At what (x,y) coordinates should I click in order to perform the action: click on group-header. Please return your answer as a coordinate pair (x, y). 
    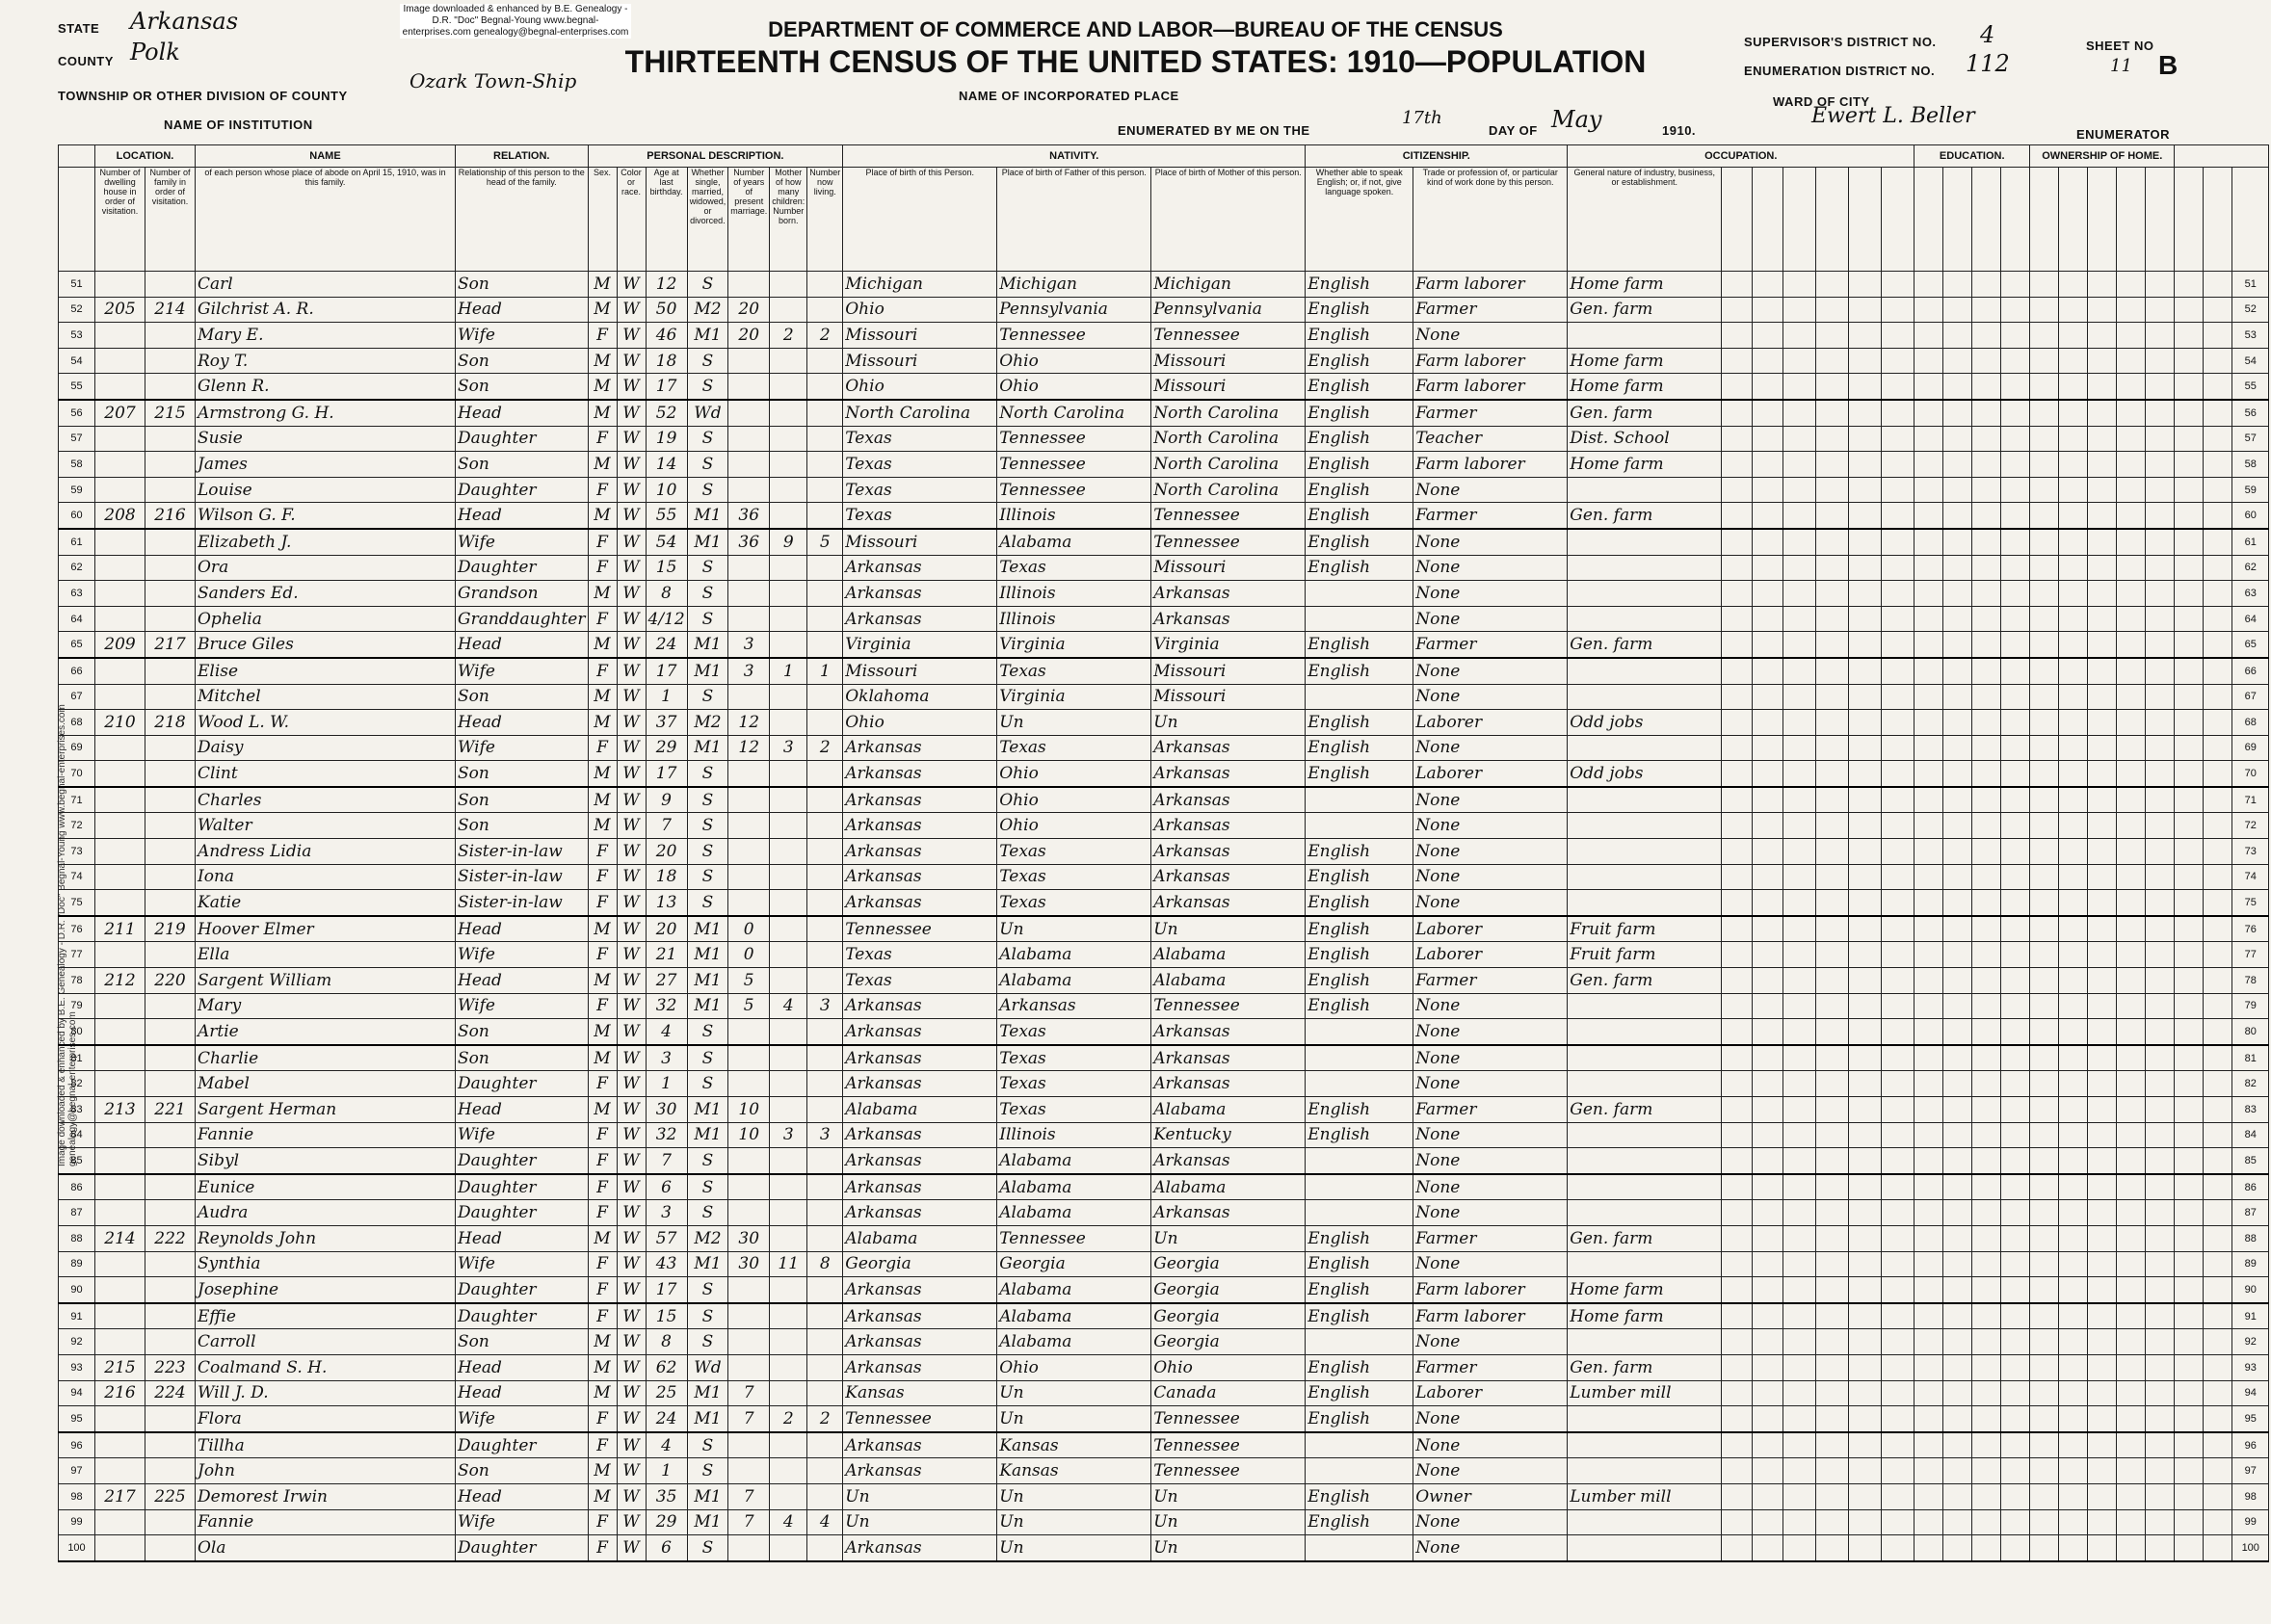
    Looking at the image, I should click on (2222, 156).